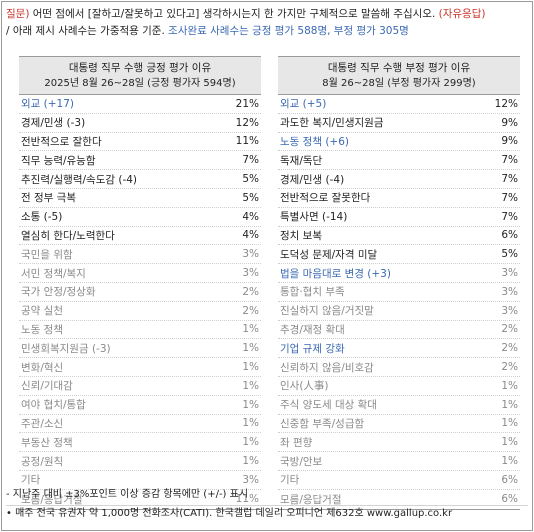 This screenshot has width=534, height=532. I want to click on positive-table-subtitle: 2025년 8월 26~28일 (긍정 평가자 594명), so click(140, 83).